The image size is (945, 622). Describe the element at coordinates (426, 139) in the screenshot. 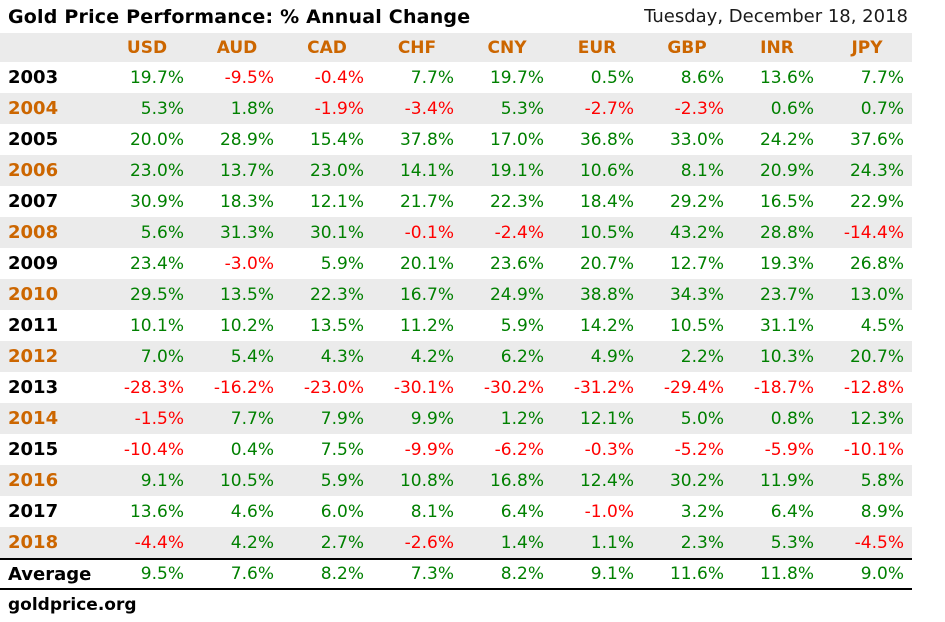

I see `value-2005-chf: 37.8%` at that location.